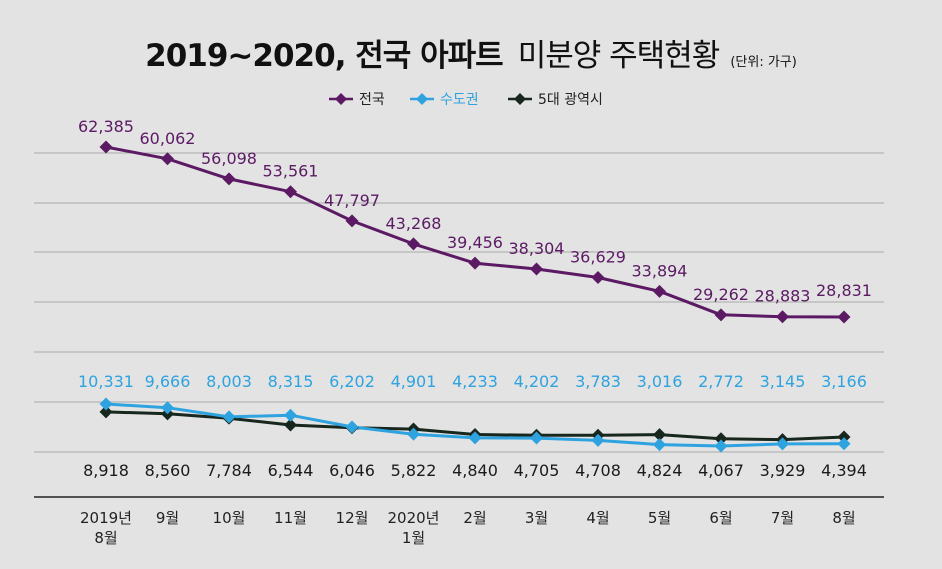  I want to click on data-label: 39,456, so click(475, 242).